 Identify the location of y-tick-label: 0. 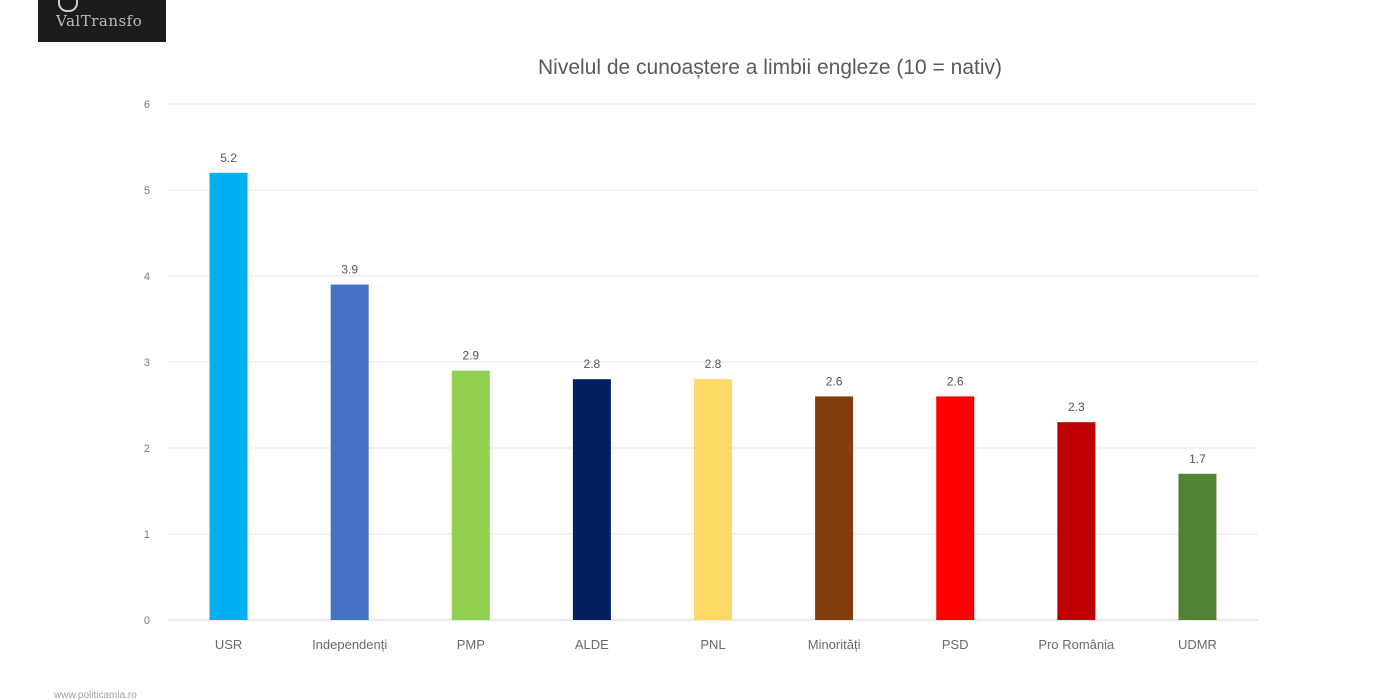
(147, 621).